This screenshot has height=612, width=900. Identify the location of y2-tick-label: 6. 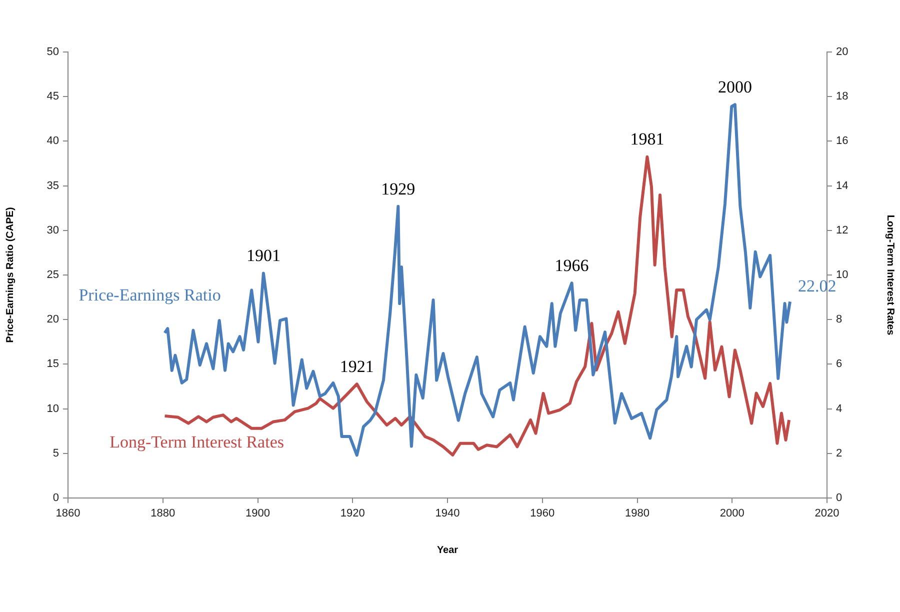
(839, 364).